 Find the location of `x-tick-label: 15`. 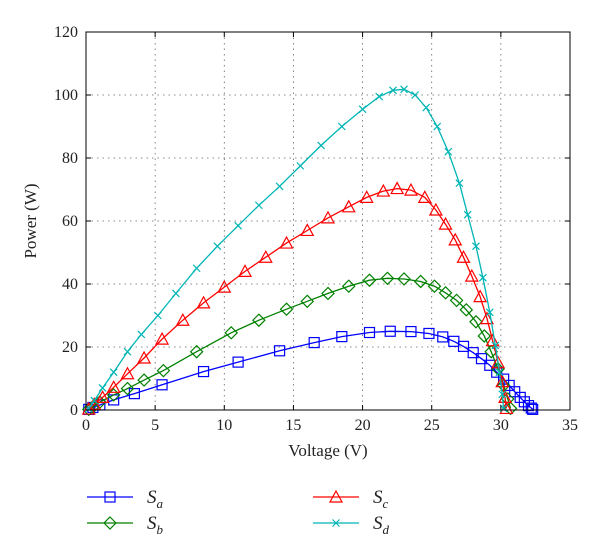

x-tick-label: 15 is located at coordinates (293, 425).